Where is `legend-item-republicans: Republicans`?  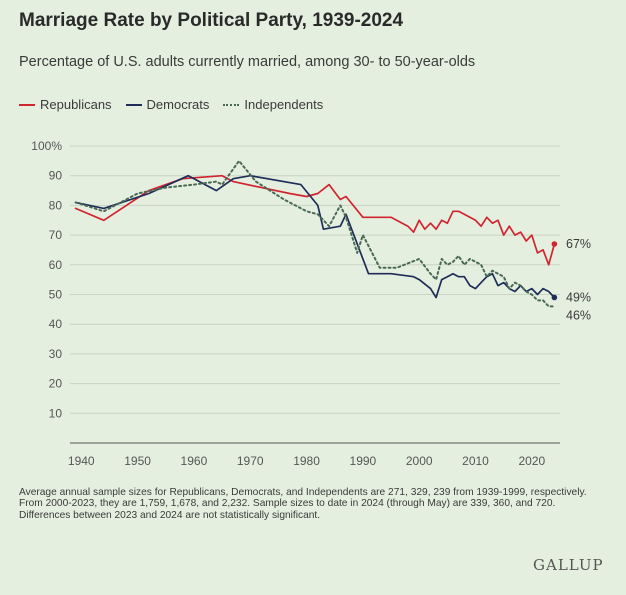 legend-item-republicans: Republicans is located at coordinates (65, 104).